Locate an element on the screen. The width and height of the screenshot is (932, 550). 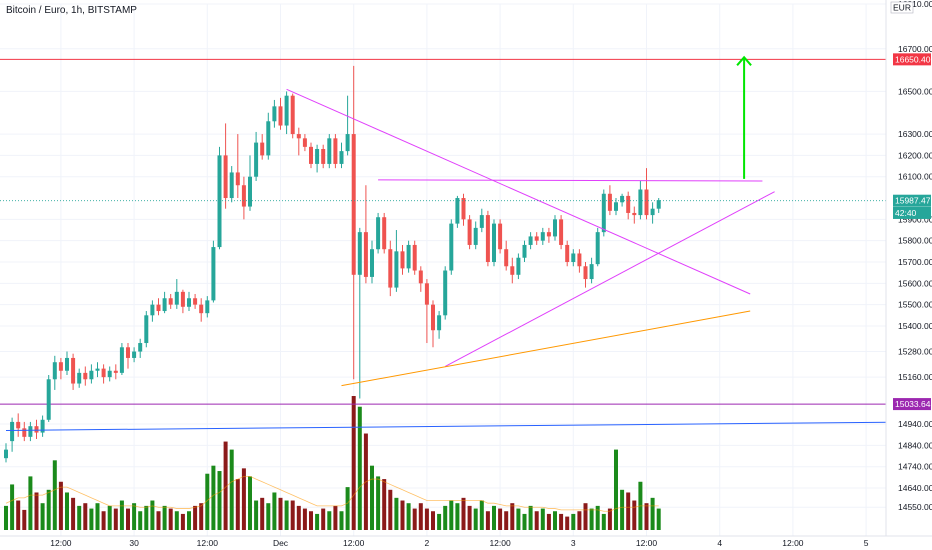
time-tick-label: 3 is located at coordinates (573, 543).